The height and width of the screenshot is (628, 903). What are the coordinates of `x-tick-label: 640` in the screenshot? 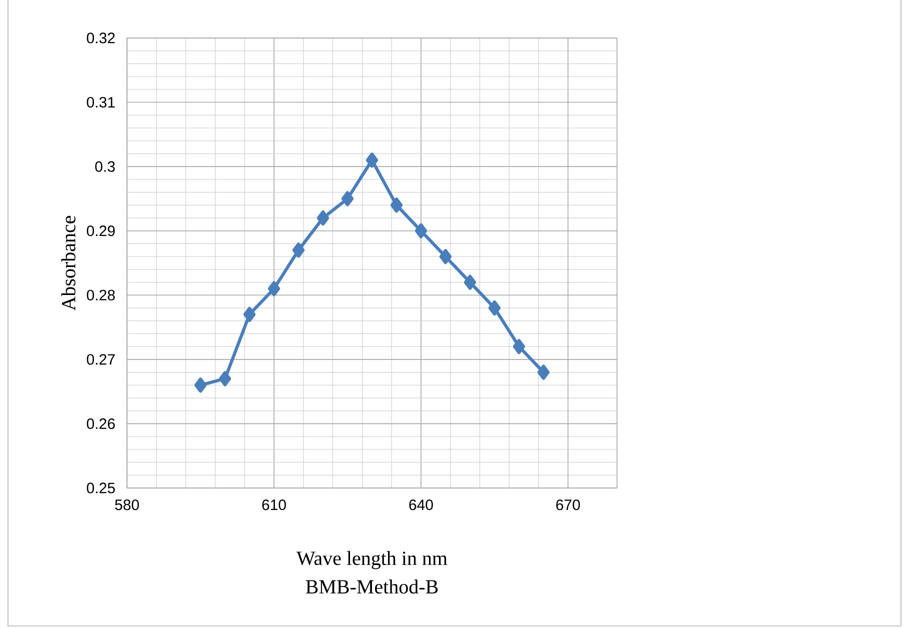 It's located at (421, 505).